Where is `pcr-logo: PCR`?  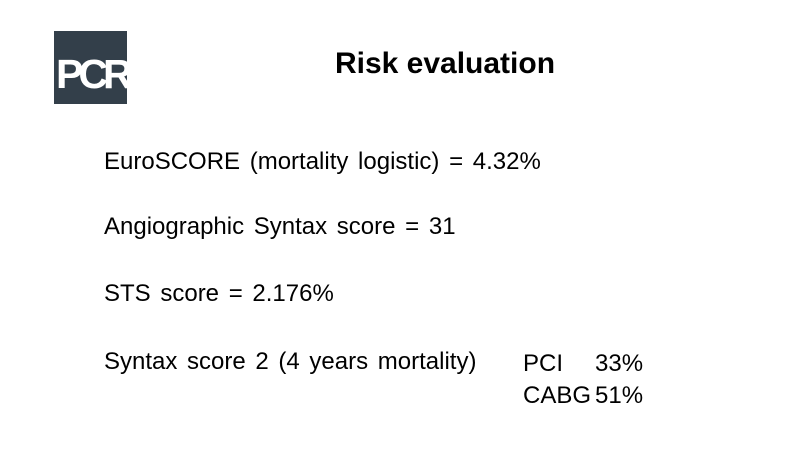
pcr-logo: PCR is located at coordinates (93, 67).